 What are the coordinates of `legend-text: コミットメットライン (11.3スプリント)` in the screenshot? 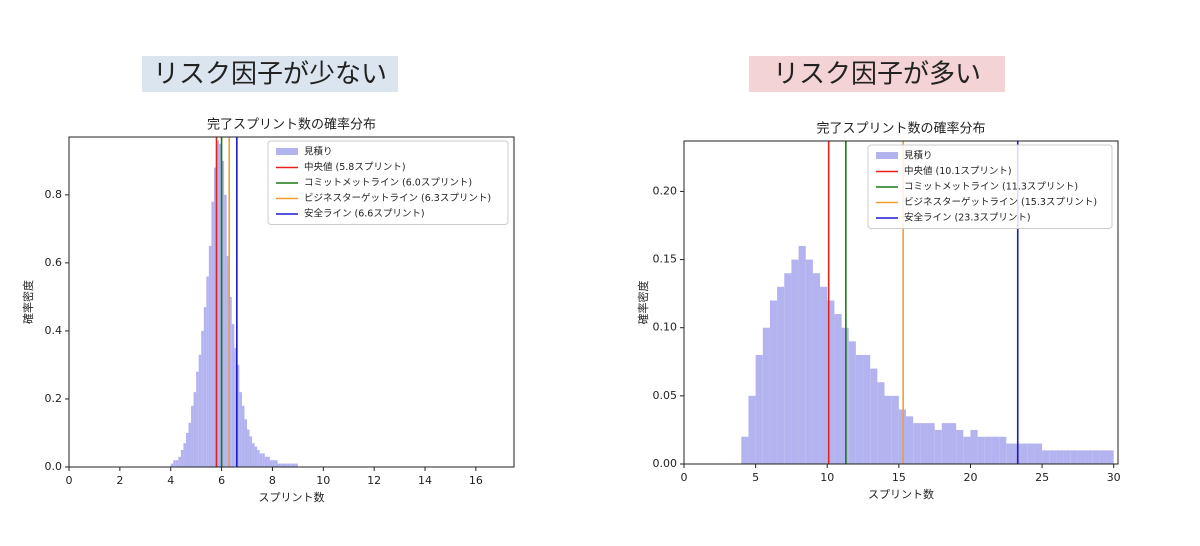 It's located at (991, 187).